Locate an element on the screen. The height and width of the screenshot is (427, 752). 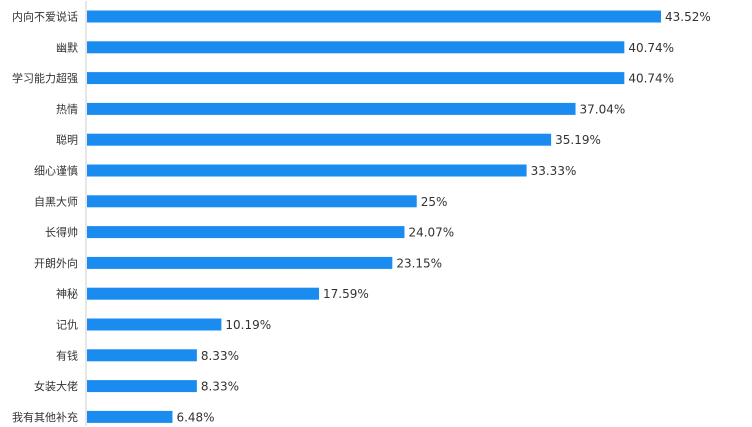
category-label: 细心谨慎 is located at coordinates (56, 171).